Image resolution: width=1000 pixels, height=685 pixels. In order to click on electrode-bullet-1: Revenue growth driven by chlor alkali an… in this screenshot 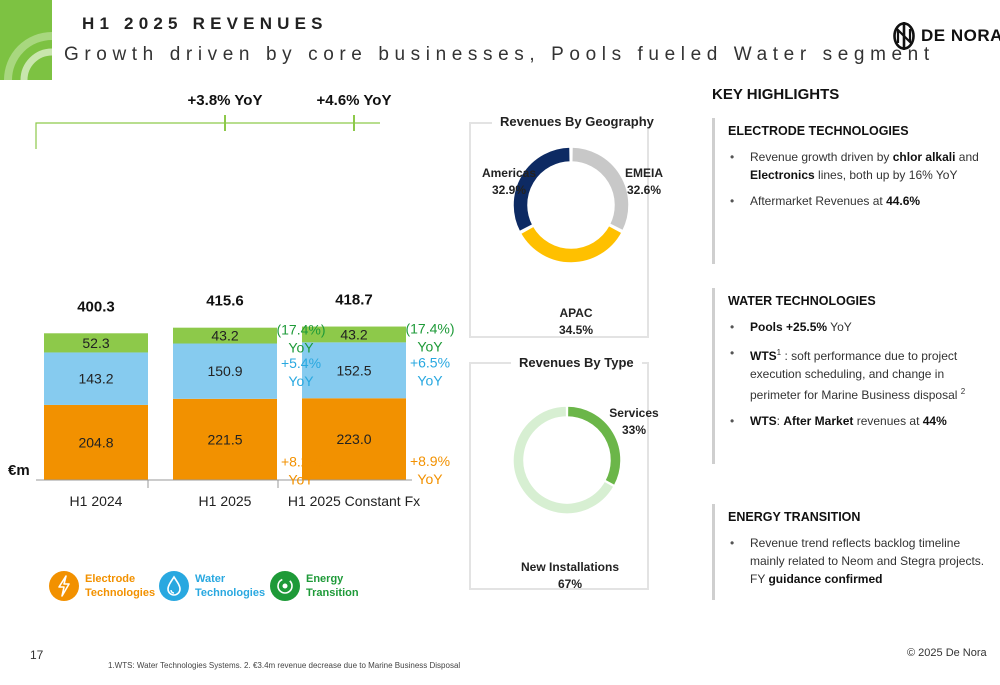, I will do `click(857, 166)`.